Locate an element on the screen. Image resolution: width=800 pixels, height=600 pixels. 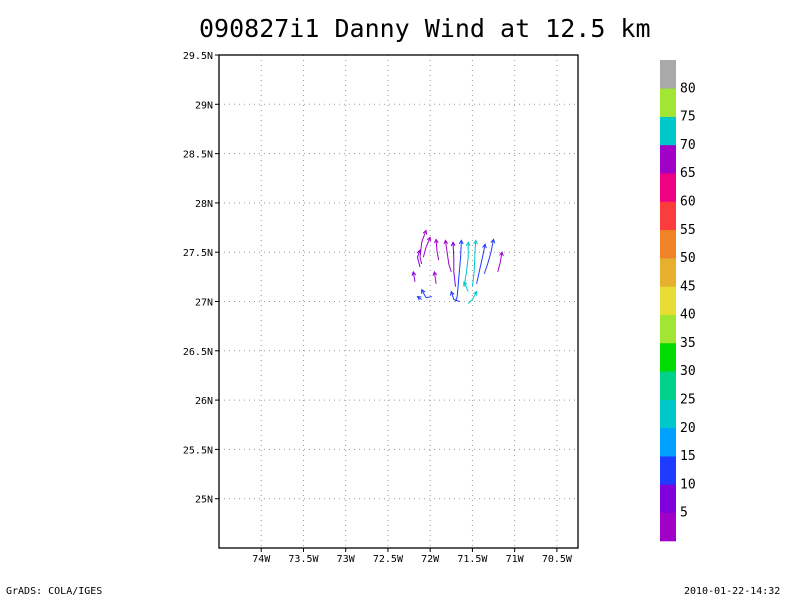
footer-credit: GrADS: COLA/IGES is located at coordinates (54, 591).